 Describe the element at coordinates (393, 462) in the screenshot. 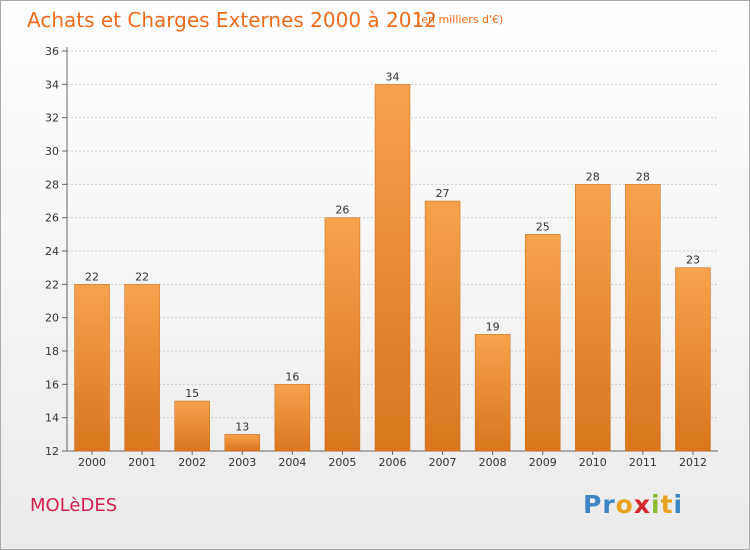

I see `x-tick-label: 2006` at that location.